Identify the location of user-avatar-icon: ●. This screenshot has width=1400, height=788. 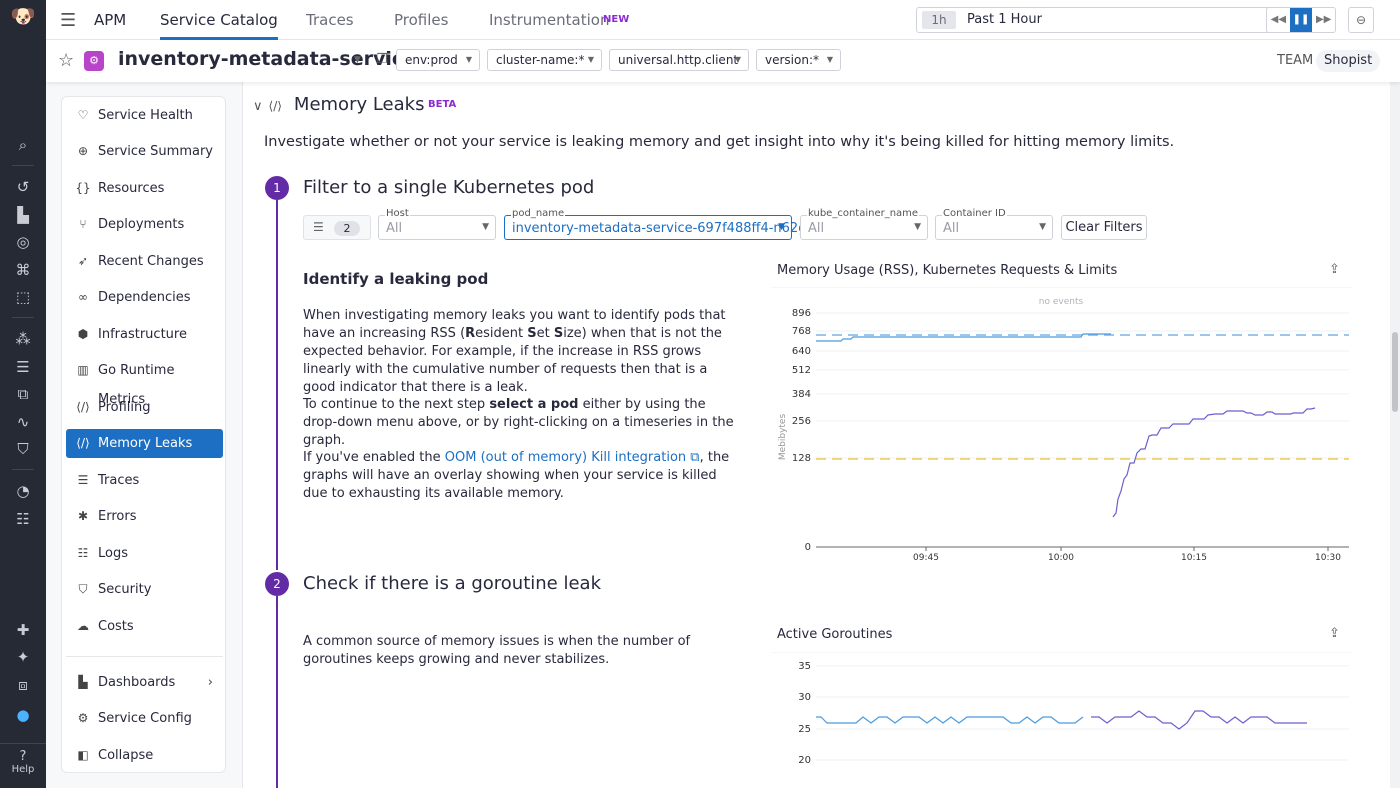
(23, 715).